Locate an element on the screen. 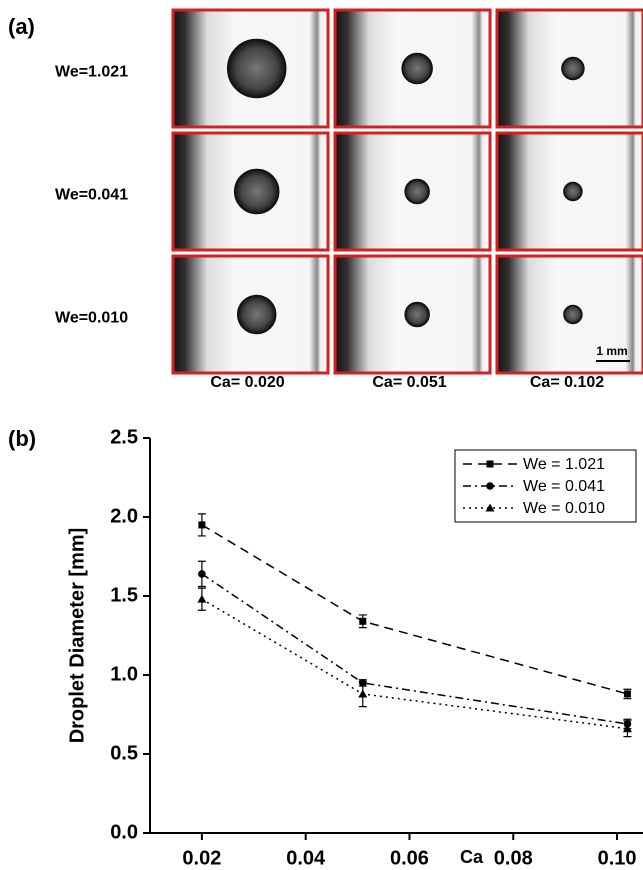 Image resolution: width=643 pixels, height=870 pixels. legend-label: We = 1.021 is located at coordinates (564, 464).